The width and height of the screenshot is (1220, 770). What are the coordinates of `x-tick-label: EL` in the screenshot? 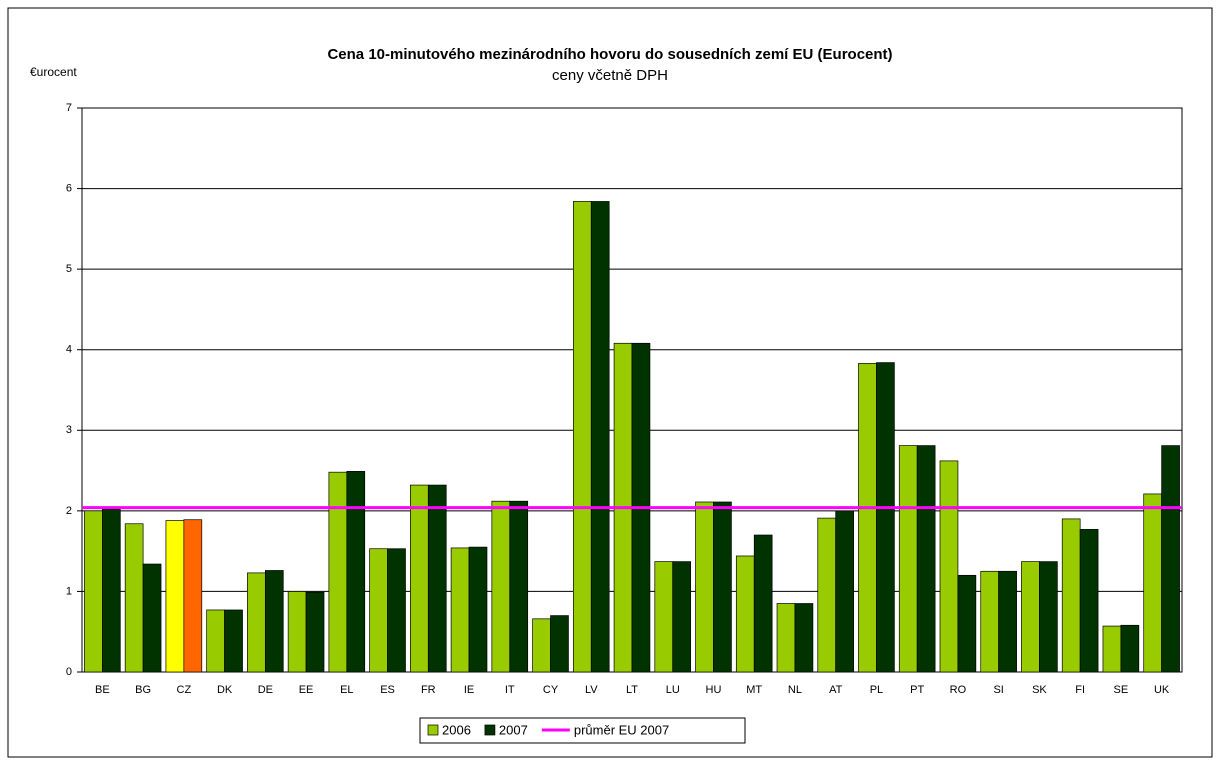 It's located at (346, 690).